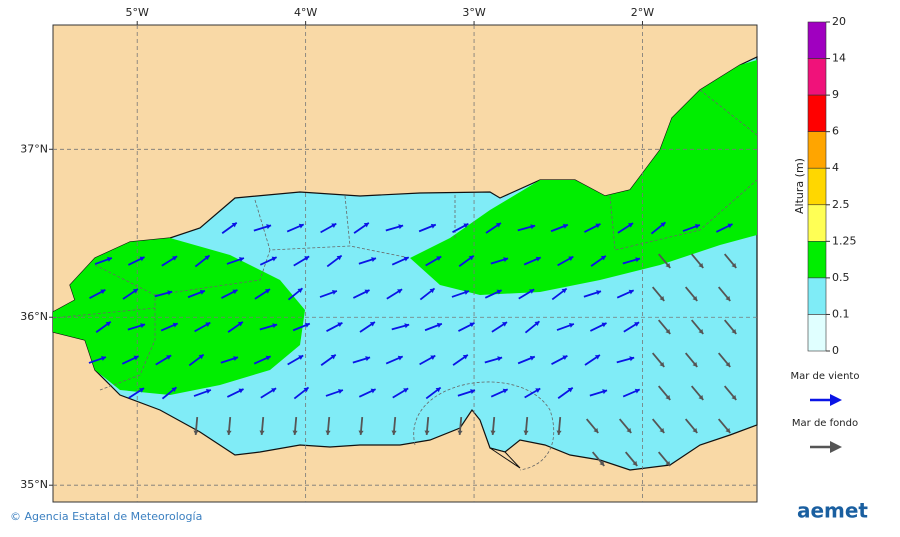 Image resolution: width=900 pixels, height=537 pixels. Describe the element at coordinates (473, 12) in the screenshot. I see `lon-tick-label: 3°W` at that location.